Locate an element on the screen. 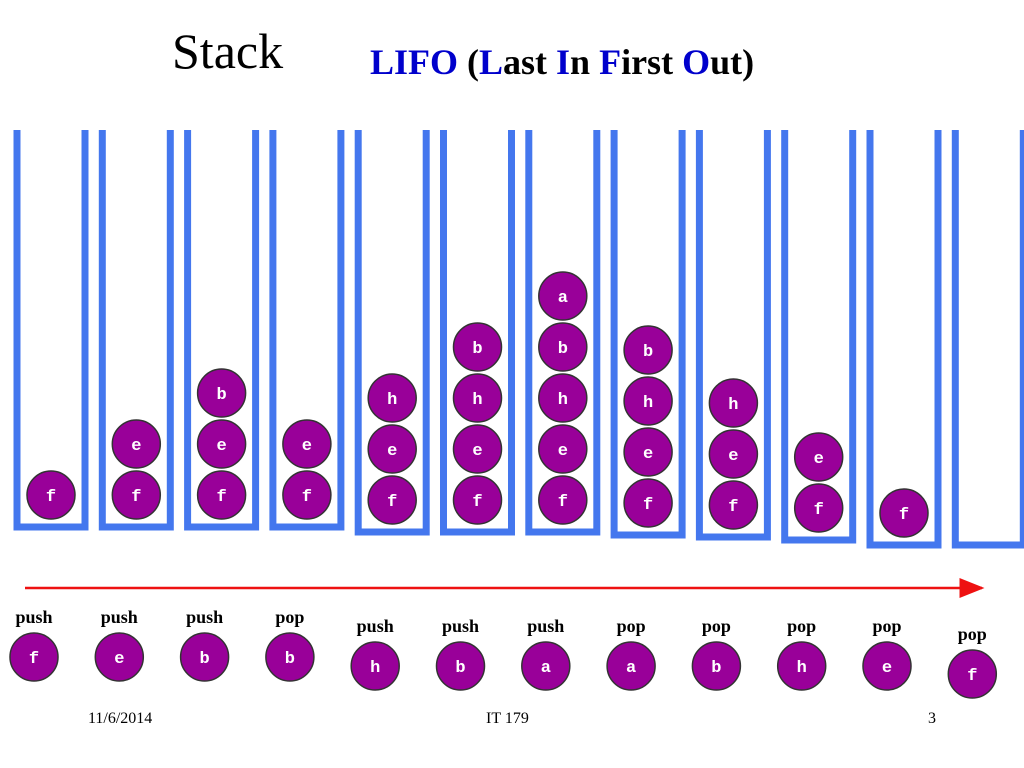 This screenshot has height=768, width=1024. stack-11-ball-1-label: f is located at coordinates (904, 515).